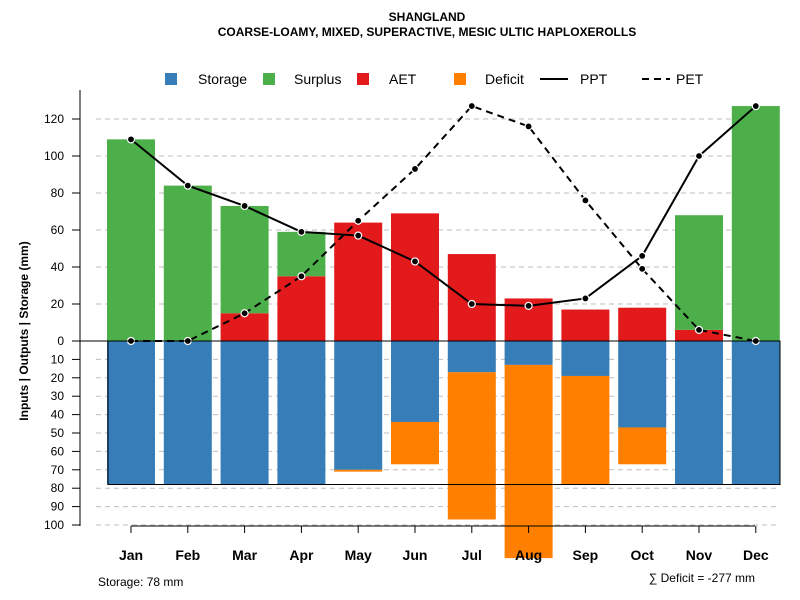 This screenshot has height=600, width=800. I want to click on legend-swatch-deficit, so click(460, 79).